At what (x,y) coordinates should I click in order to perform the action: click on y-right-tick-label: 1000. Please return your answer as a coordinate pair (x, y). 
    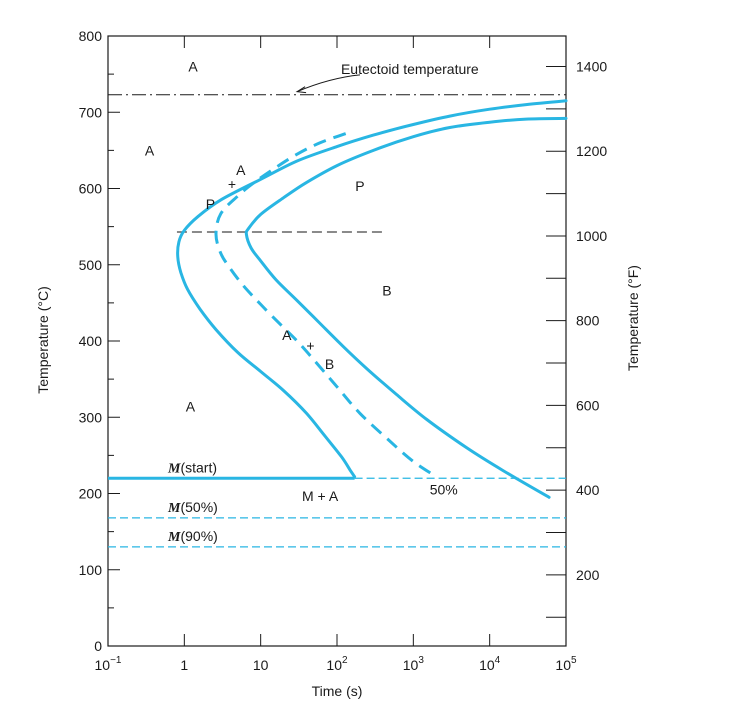
    Looking at the image, I should click on (591, 236).